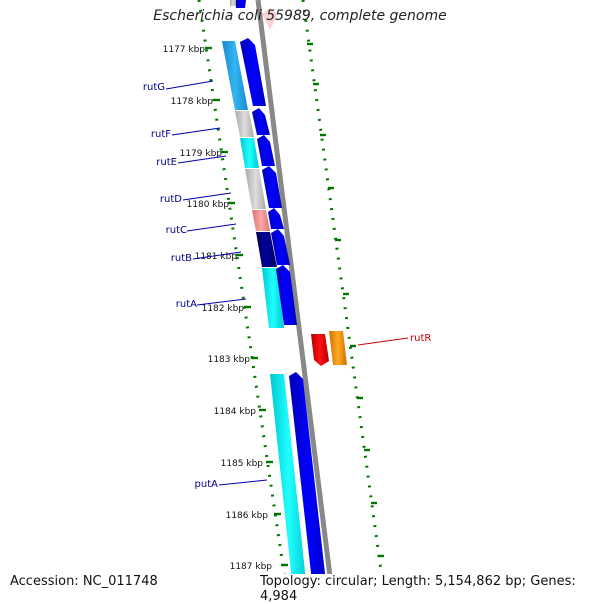  I want to click on cds-arrow-rutC, so click(276, 218).